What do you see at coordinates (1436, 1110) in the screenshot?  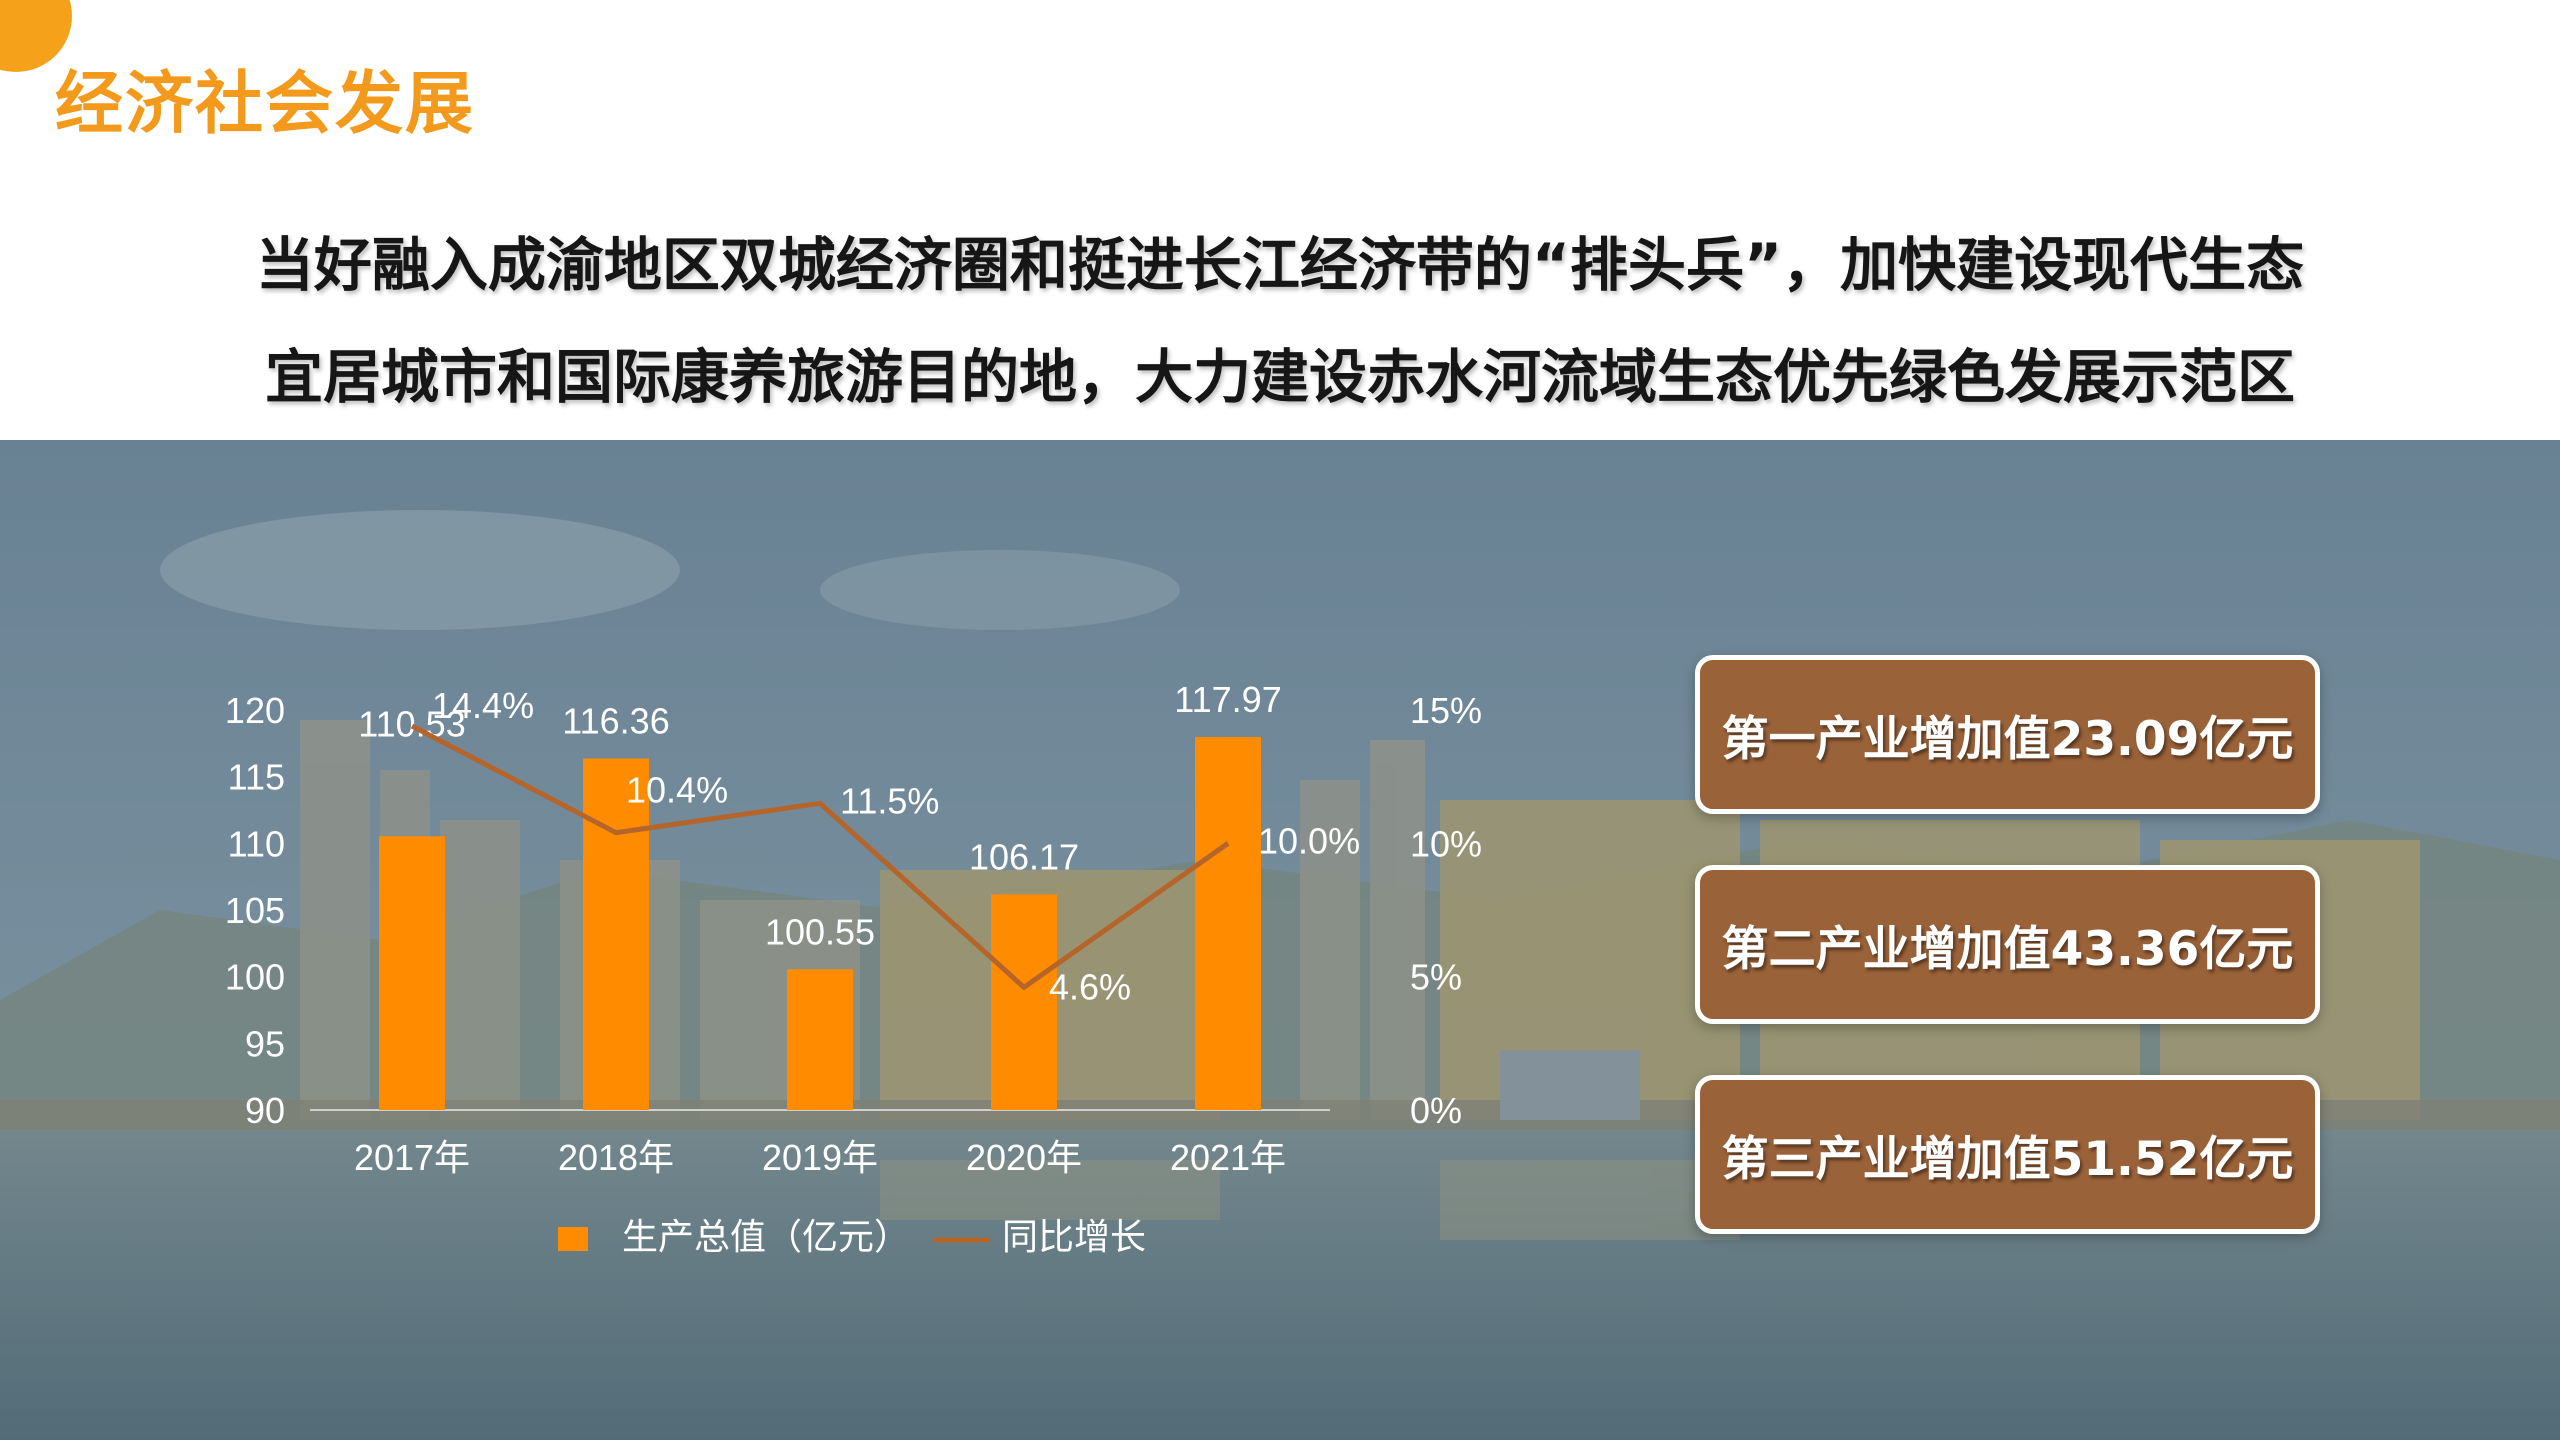 I see `right-axis-tick: 0%` at bounding box center [1436, 1110].